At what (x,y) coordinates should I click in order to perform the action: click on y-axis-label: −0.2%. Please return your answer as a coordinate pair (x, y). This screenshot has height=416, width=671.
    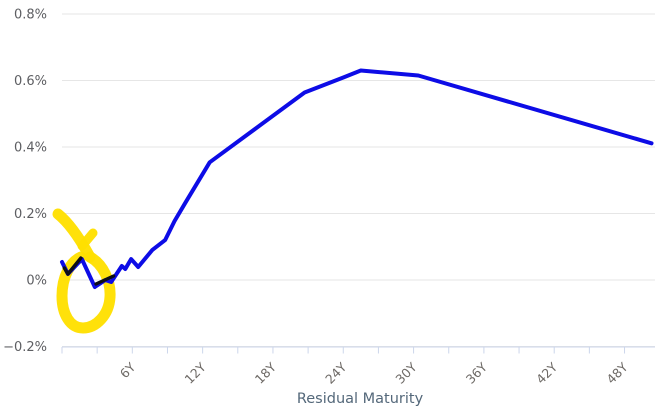
    Looking at the image, I should click on (25, 347).